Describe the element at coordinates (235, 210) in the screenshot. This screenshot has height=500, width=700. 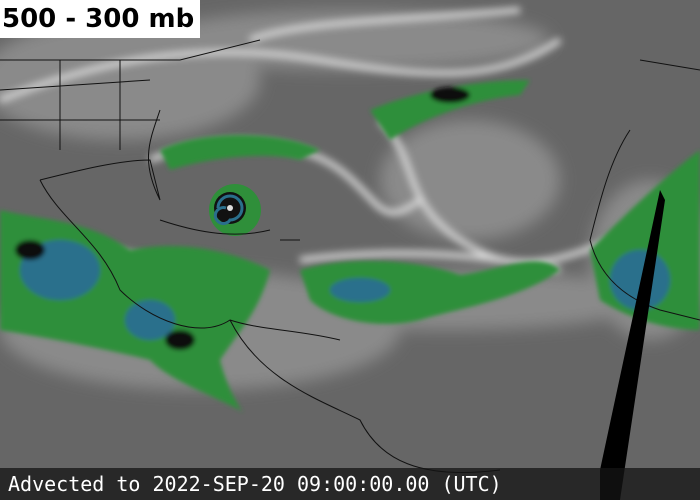
I see `hurricane` at that location.